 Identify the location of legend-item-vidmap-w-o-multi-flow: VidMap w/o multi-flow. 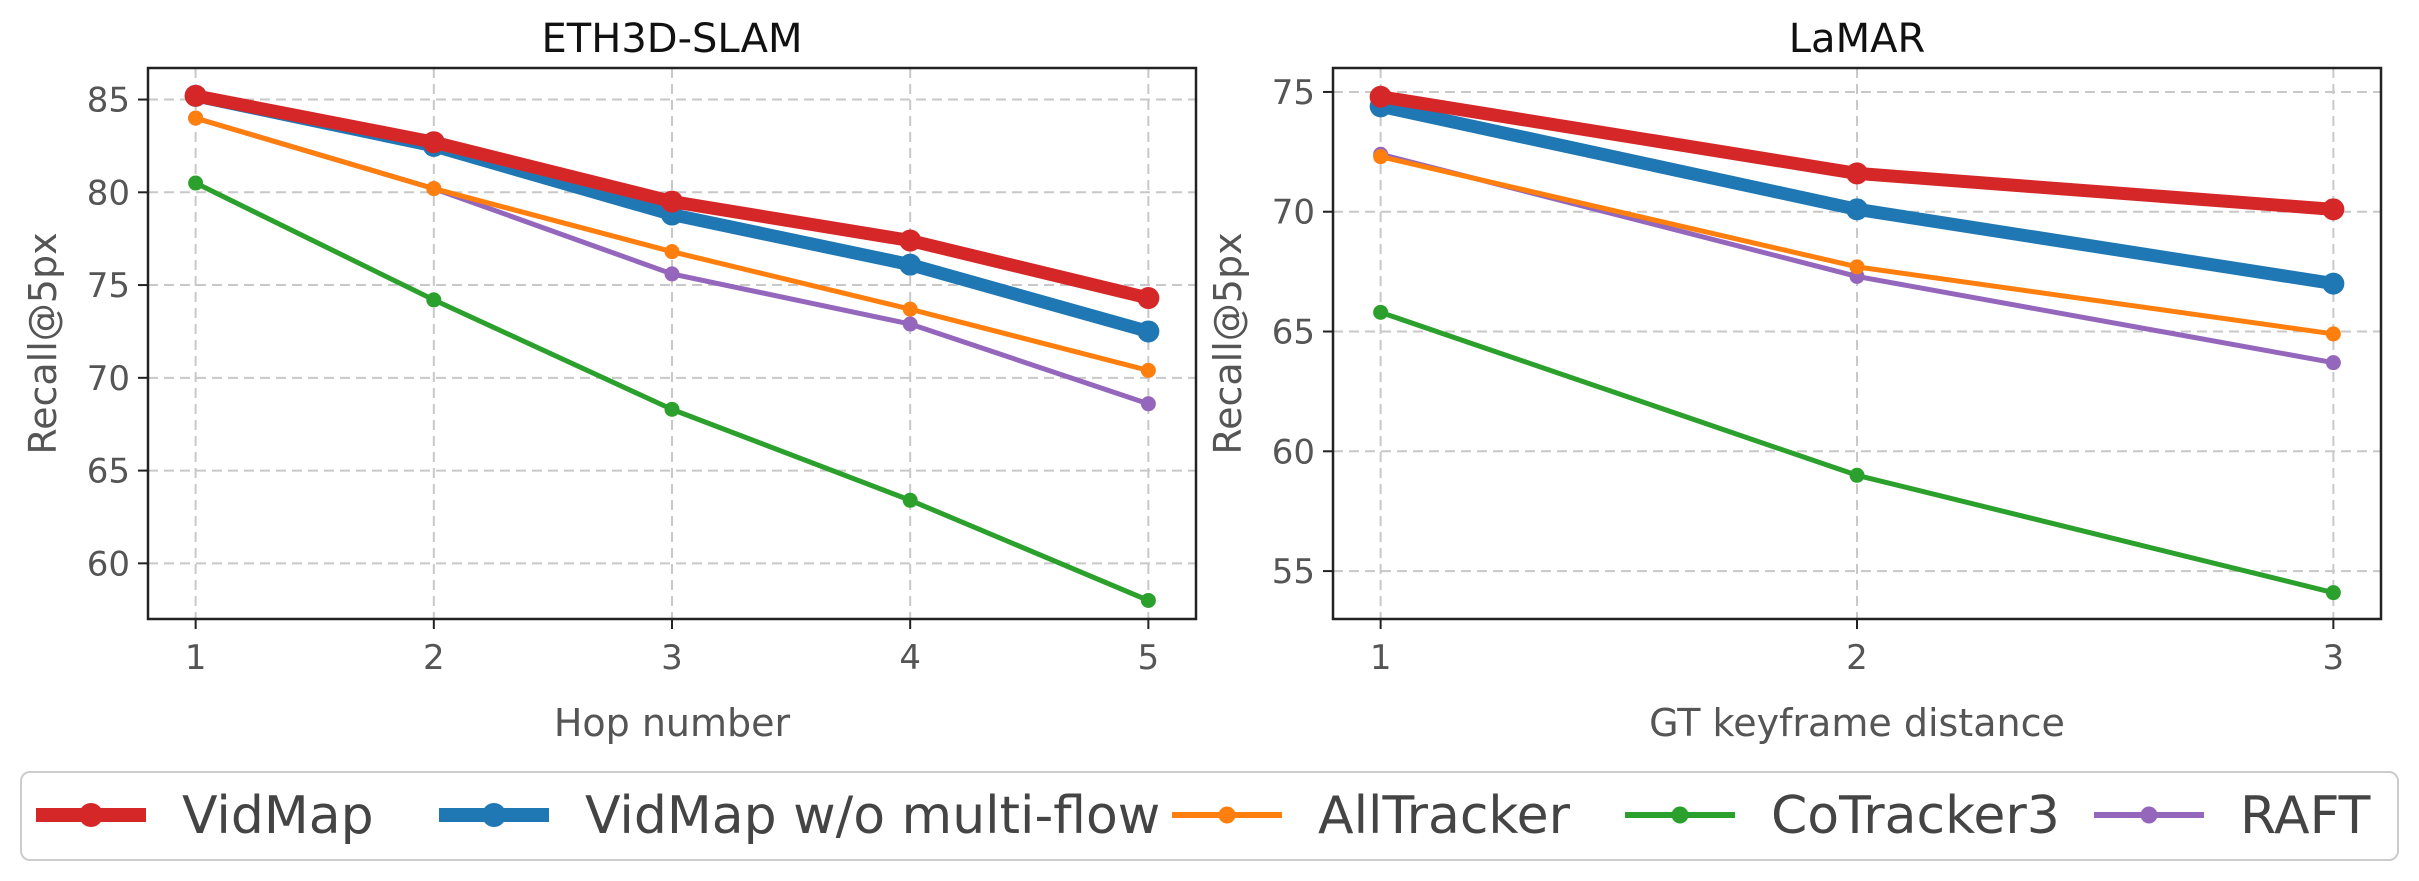
(799, 816).